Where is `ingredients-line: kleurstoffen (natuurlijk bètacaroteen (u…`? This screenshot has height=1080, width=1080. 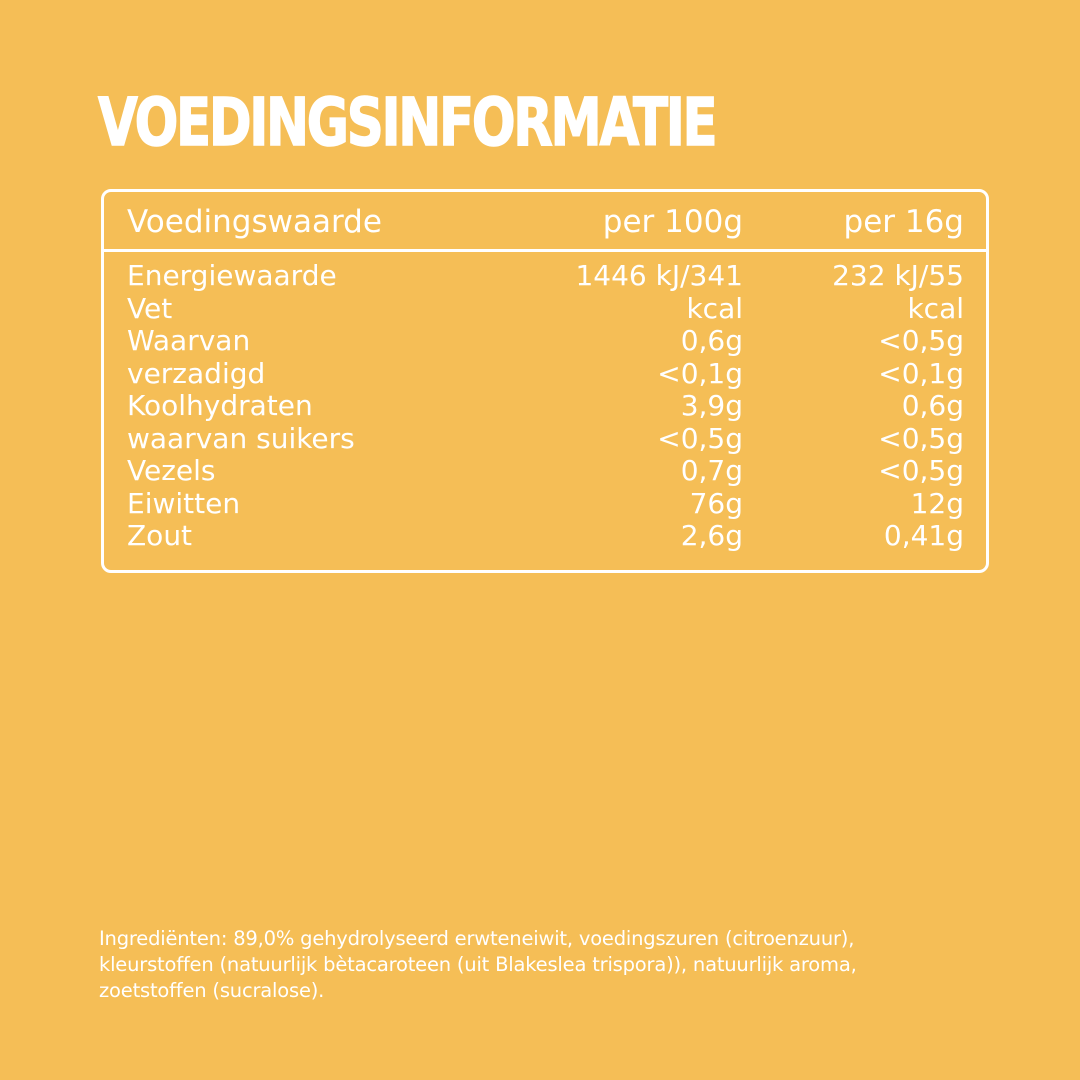
ingredients-line: kleurstoffen (natuurlijk bètacaroteen (u… is located at coordinates (478, 964).